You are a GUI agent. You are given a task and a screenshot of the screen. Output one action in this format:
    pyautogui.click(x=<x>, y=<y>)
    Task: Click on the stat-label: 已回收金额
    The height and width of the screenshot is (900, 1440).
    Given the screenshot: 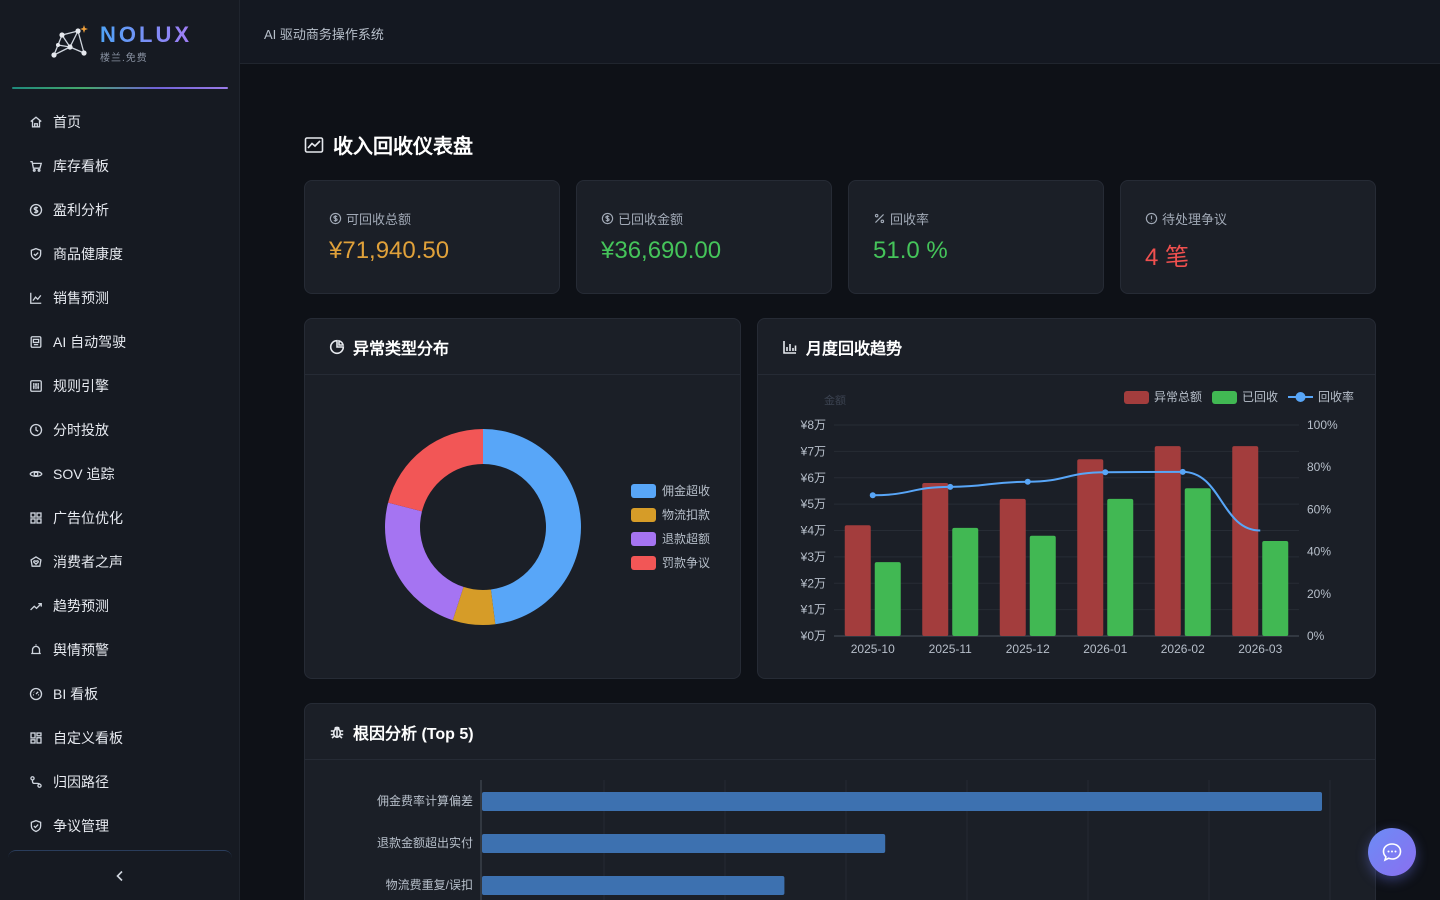 What is the action you would take?
    pyautogui.click(x=651, y=219)
    